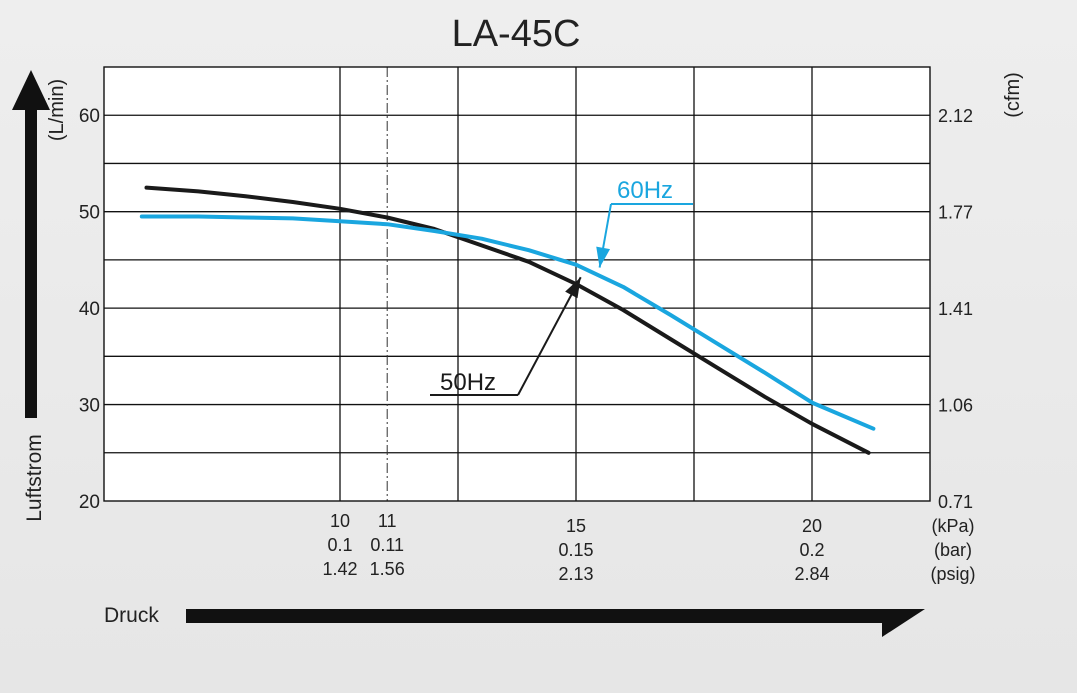 This screenshot has width=1077, height=693. I want to click on x-unit-label: (psig), so click(952, 574).